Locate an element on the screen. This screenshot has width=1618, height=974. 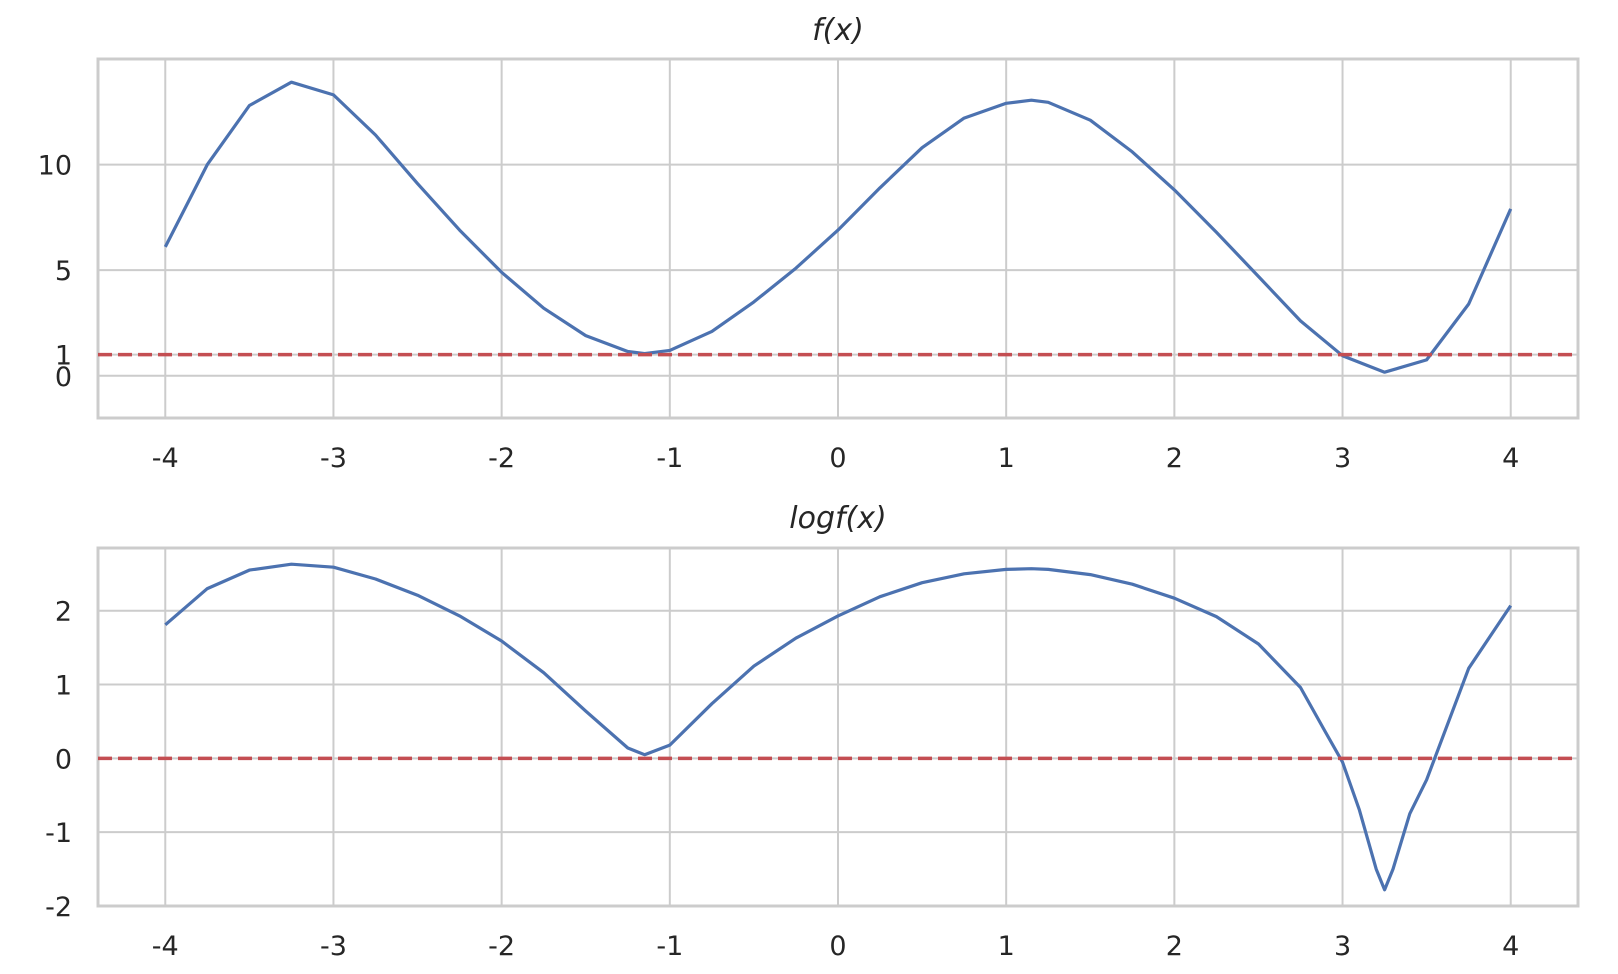
logfx-x-tick-label: -4 is located at coordinates (165, 946).